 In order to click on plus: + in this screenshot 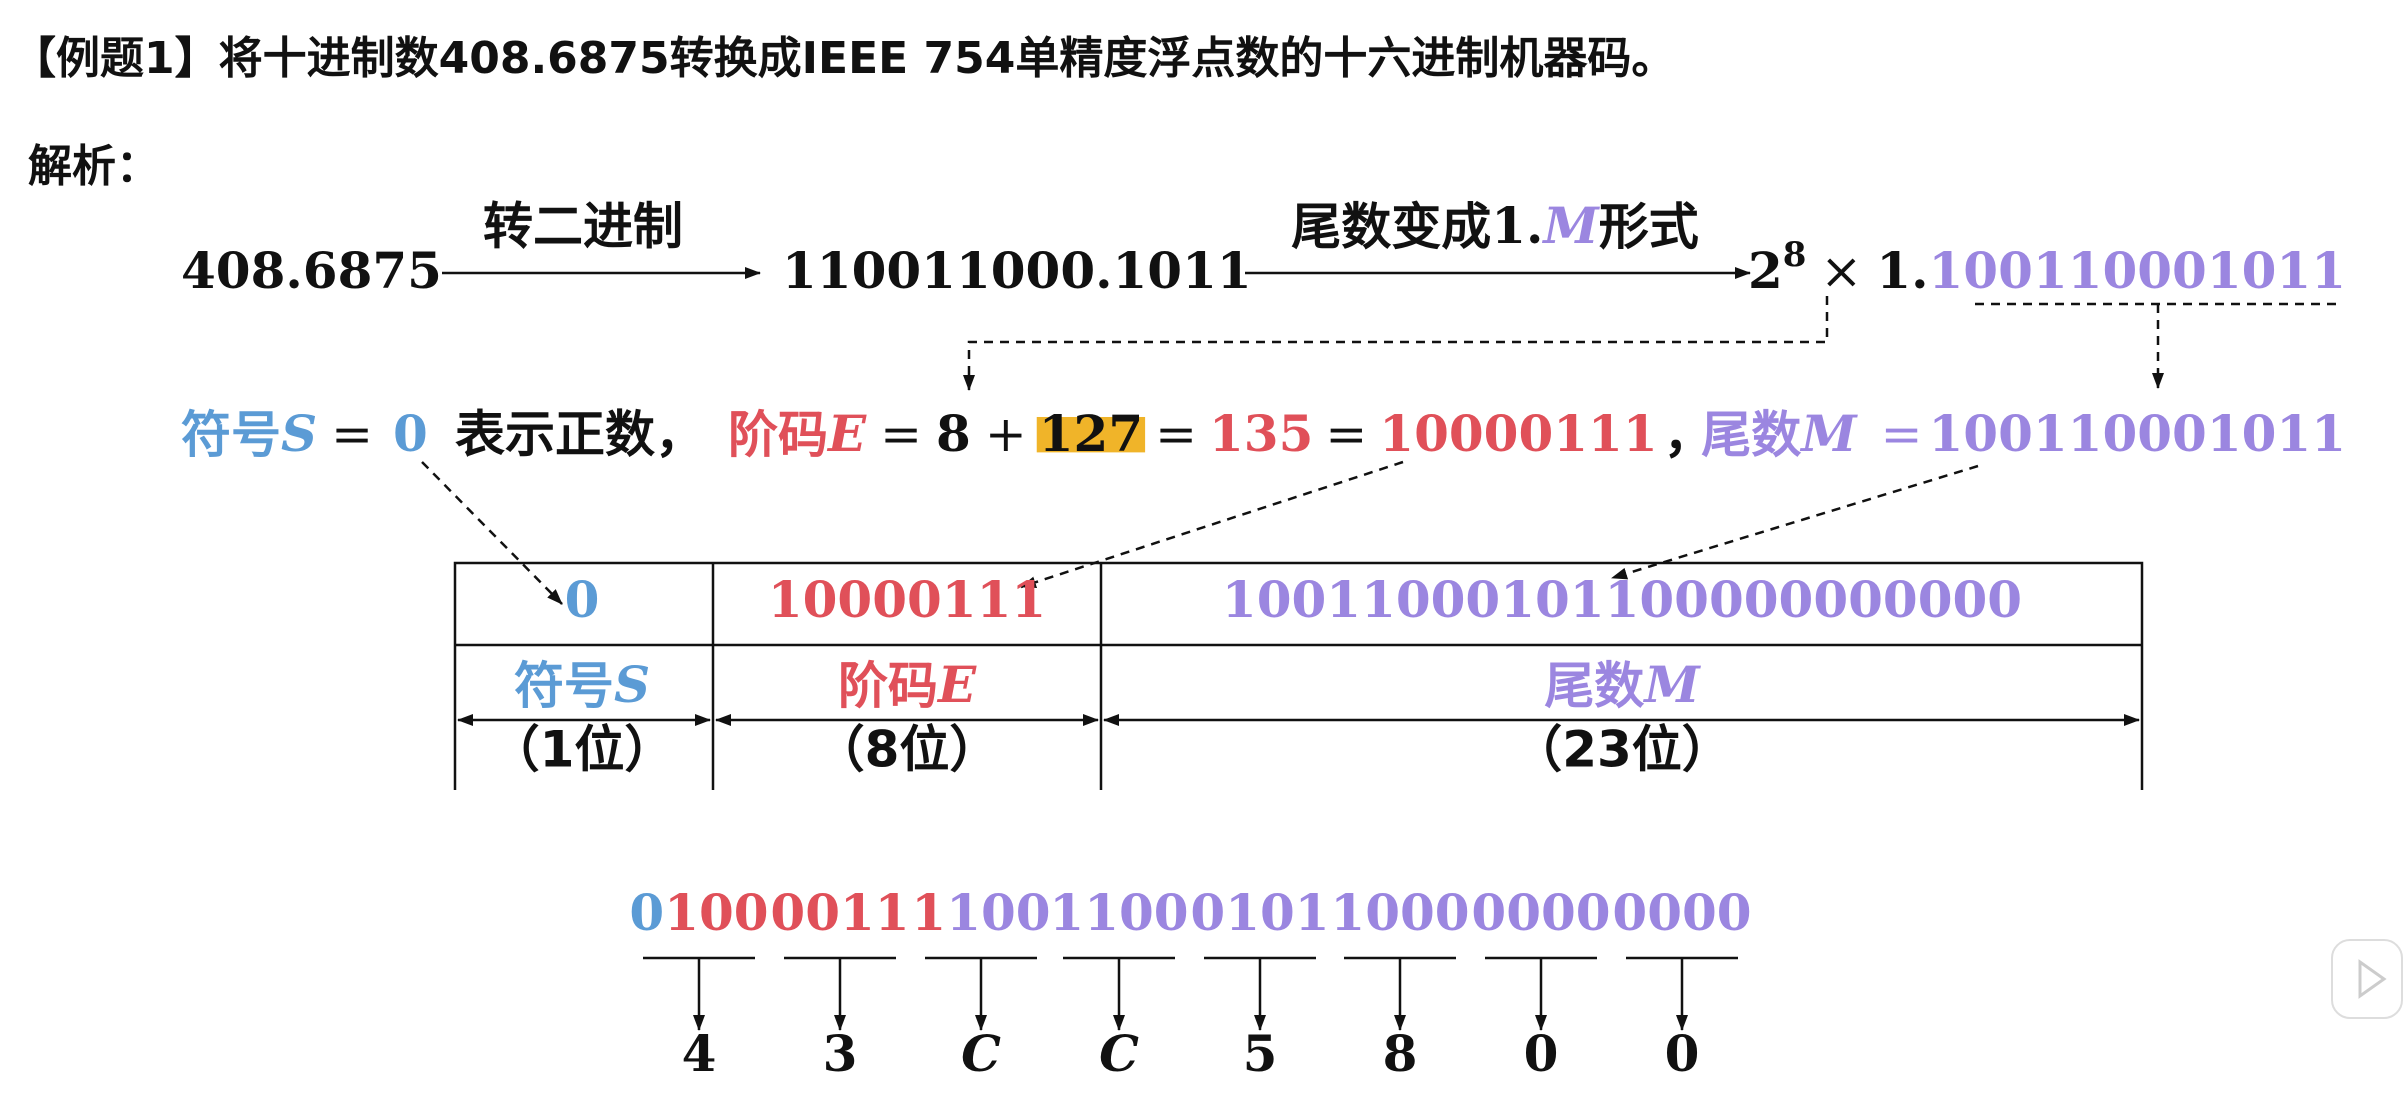, I will do `click(1006, 434)`.